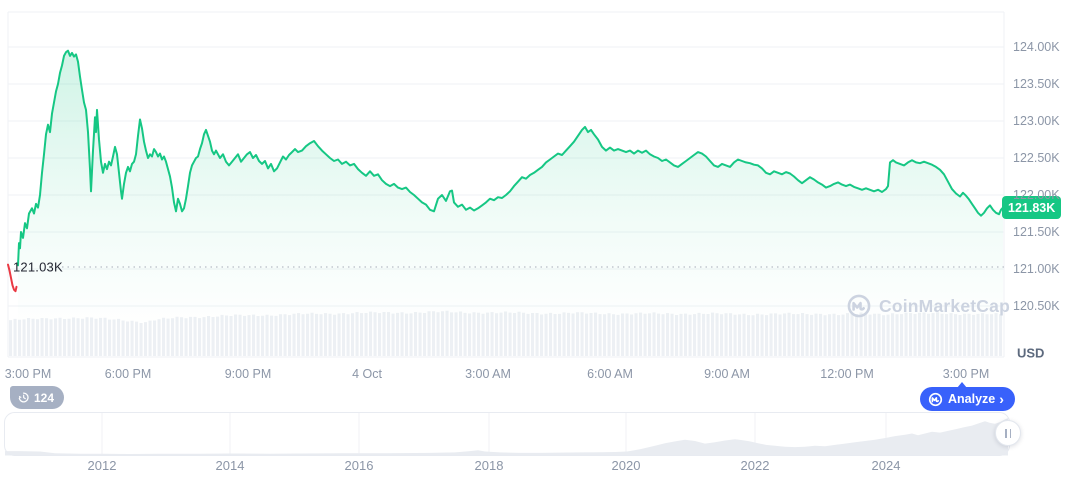 The image size is (1072, 477). What do you see at coordinates (367, 374) in the screenshot?
I see `x-axis-tick: 4 Oct` at bounding box center [367, 374].